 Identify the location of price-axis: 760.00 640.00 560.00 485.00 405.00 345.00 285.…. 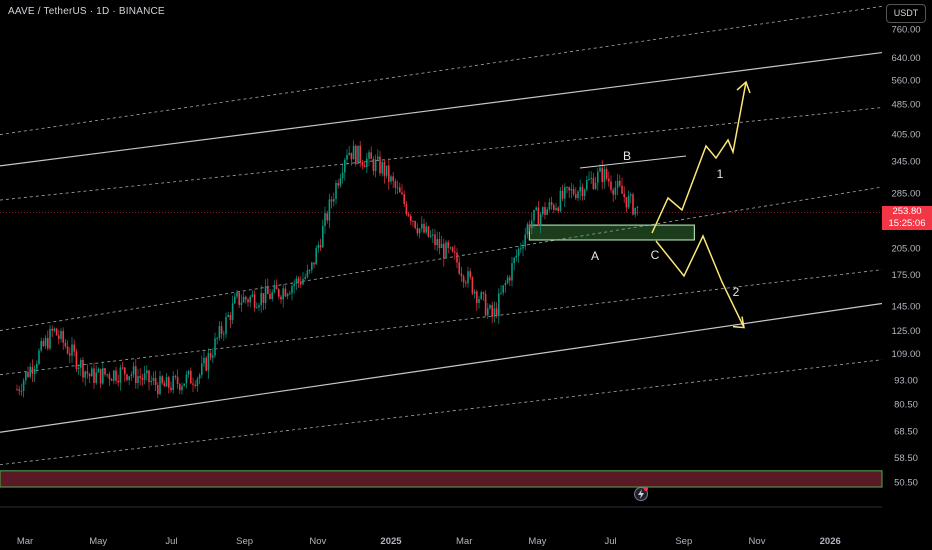
(905, 257).